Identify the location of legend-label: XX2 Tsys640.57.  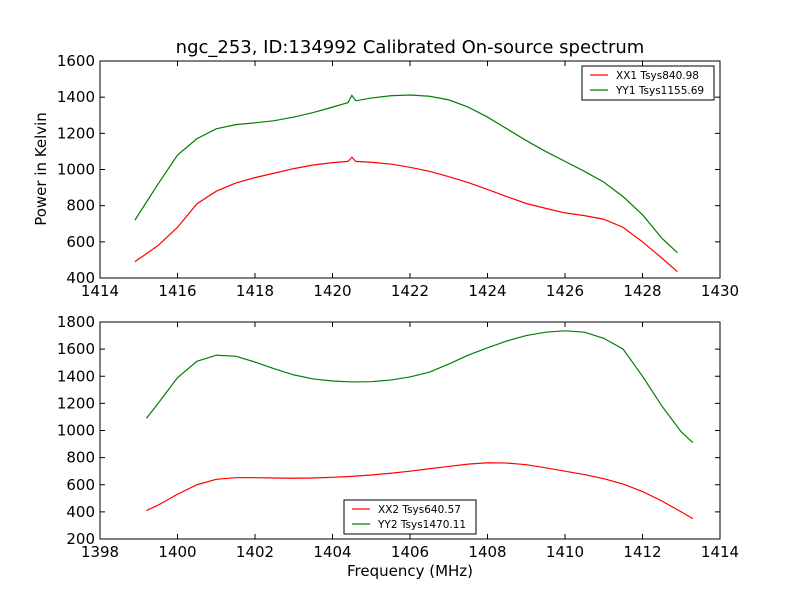
(419, 510).